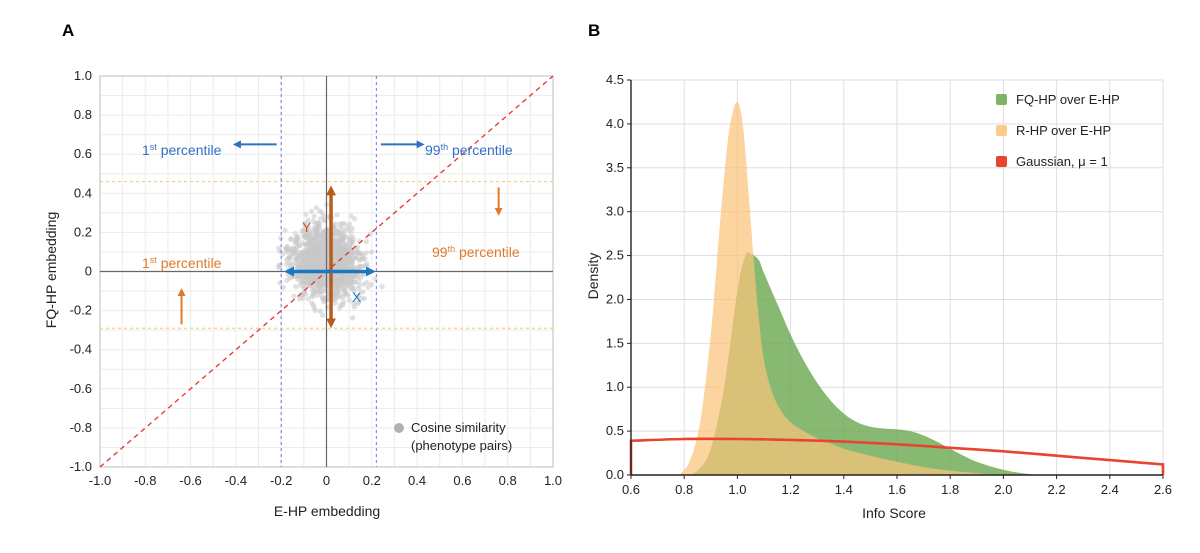 Image resolution: width=1200 pixels, height=553 pixels. I want to click on legend-label-line2: (phenotype pairs), so click(461, 445).